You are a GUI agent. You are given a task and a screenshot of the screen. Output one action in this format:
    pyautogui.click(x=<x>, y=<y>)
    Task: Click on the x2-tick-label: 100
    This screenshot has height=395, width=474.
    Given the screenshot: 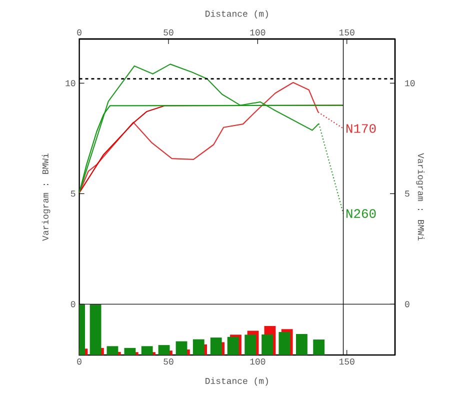 What is the action you would take?
    pyautogui.click(x=258, y=32)
    